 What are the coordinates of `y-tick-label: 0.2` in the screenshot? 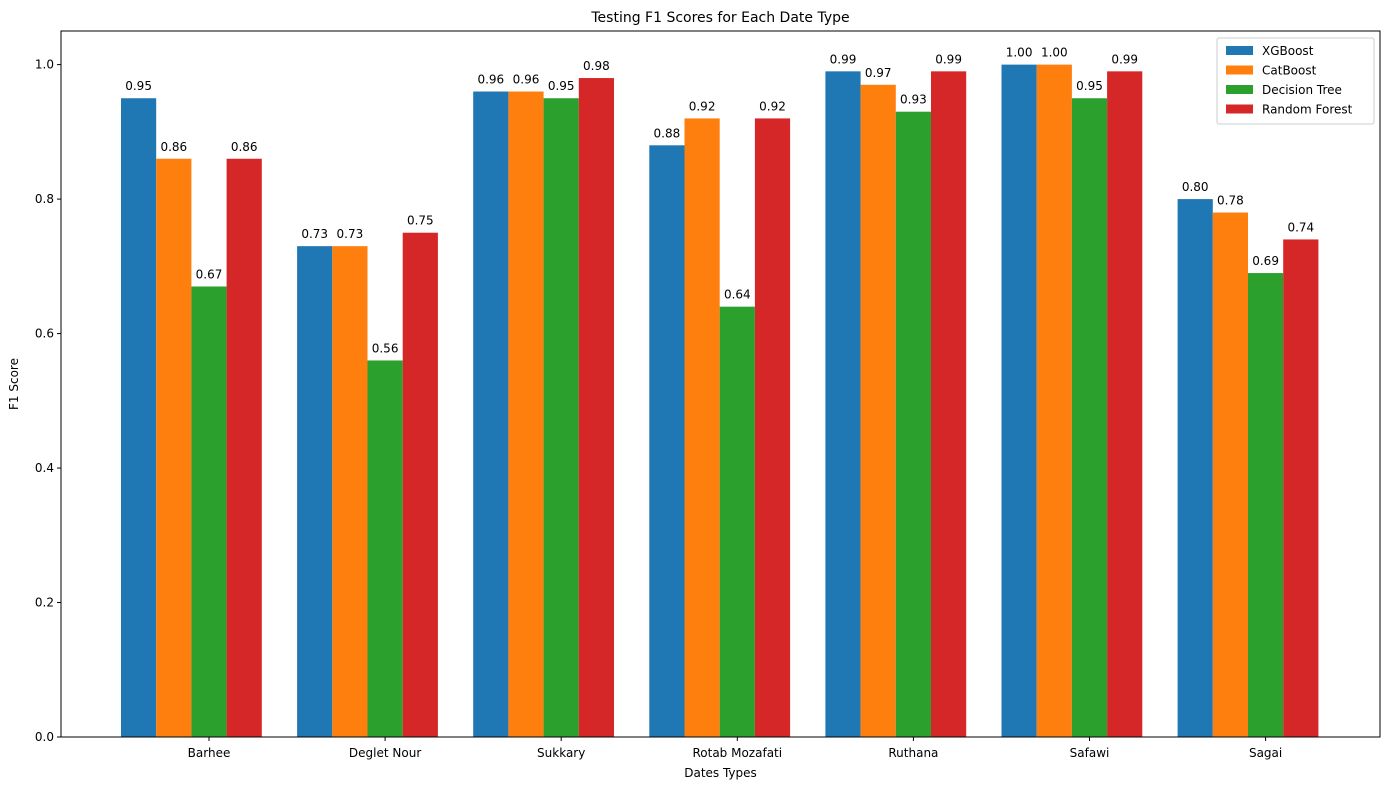 It's located at (44, 603).